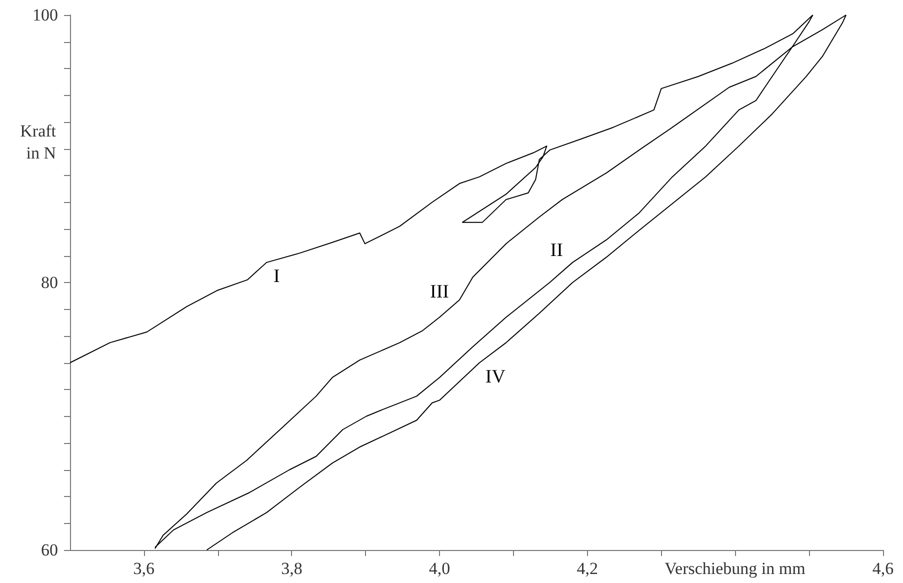 This screenshot has height=583, width=903. What do you see at coordinates (735, 568) in the screenshot?
I see `x-axis-title: Verschiebung in mm` at bounding box center [735, 568].